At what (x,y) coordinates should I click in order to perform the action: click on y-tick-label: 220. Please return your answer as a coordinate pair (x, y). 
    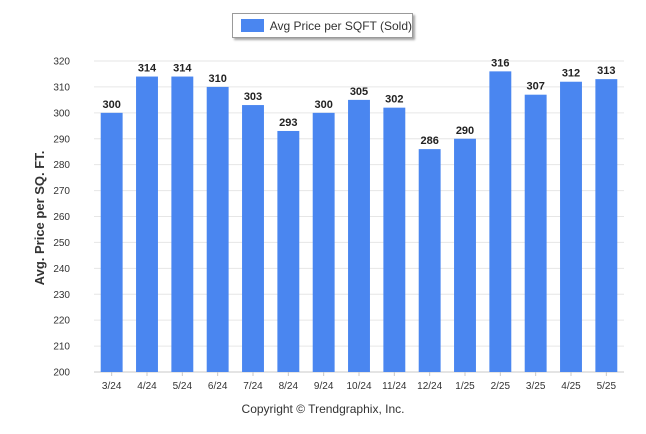
    Looking at the image, I should click on (61, 321).